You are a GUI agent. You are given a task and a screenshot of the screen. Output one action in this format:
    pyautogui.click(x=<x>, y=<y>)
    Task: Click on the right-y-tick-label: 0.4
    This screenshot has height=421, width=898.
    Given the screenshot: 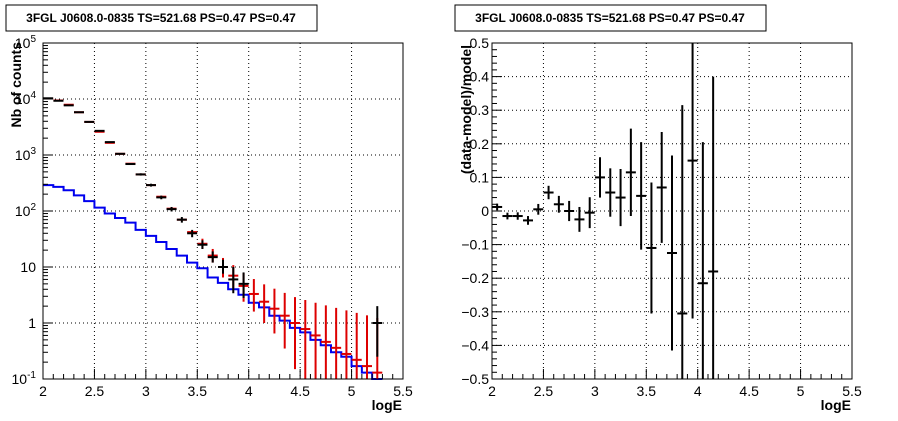 What is the action you would take?
    pyautogui.click(x=480, y=77)
    